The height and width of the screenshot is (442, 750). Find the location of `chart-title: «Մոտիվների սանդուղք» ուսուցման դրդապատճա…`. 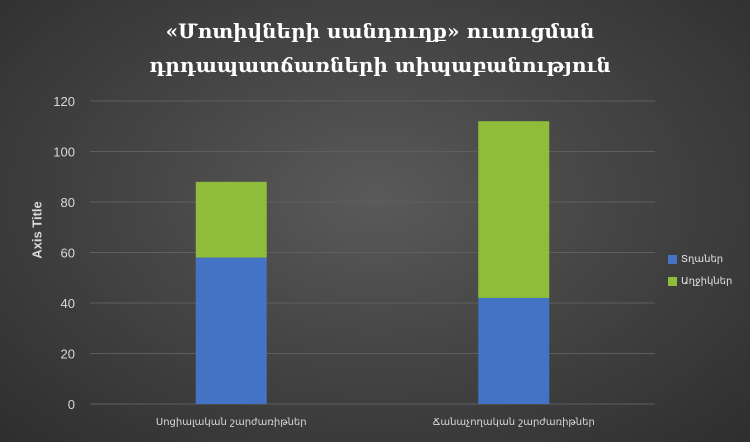

chart-title: «Մոտիվների սանդուղք» ուսուցման դրդապատճա… is located at coordinates (380, 48).